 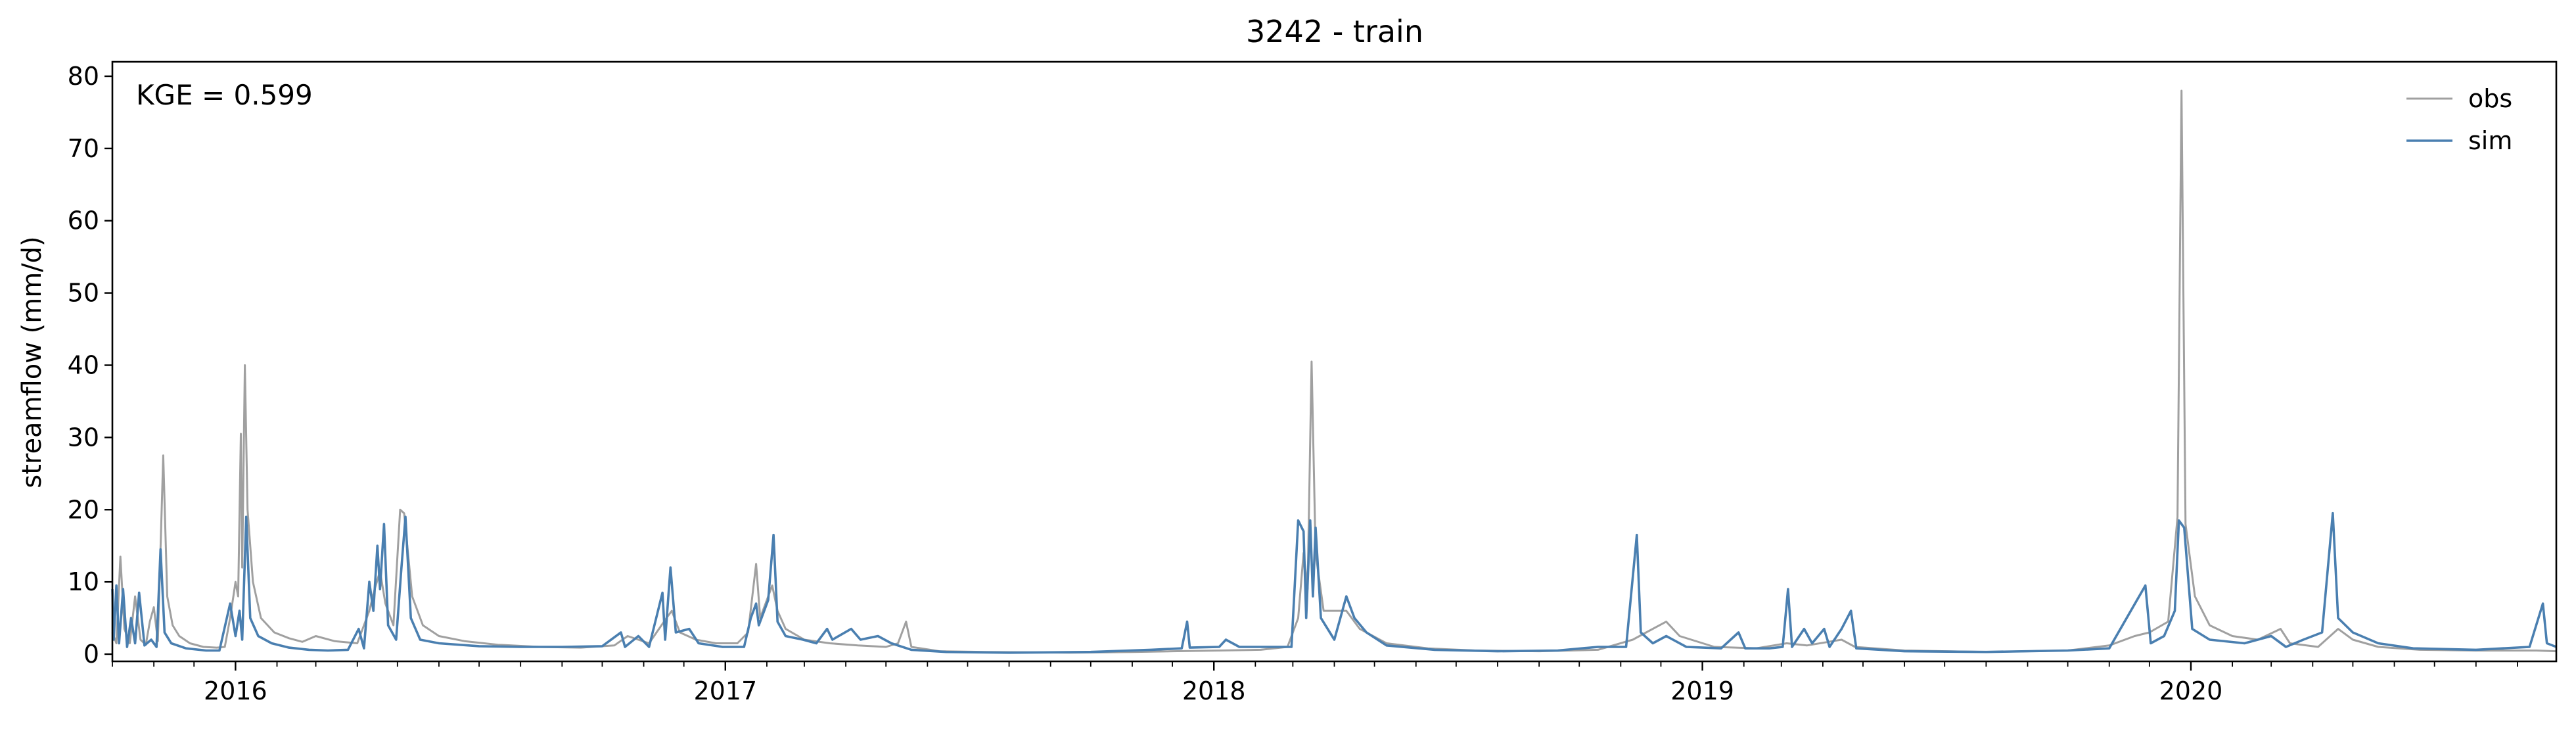 I want to click on y-tick-label: 60, so click(x=83, y=220).